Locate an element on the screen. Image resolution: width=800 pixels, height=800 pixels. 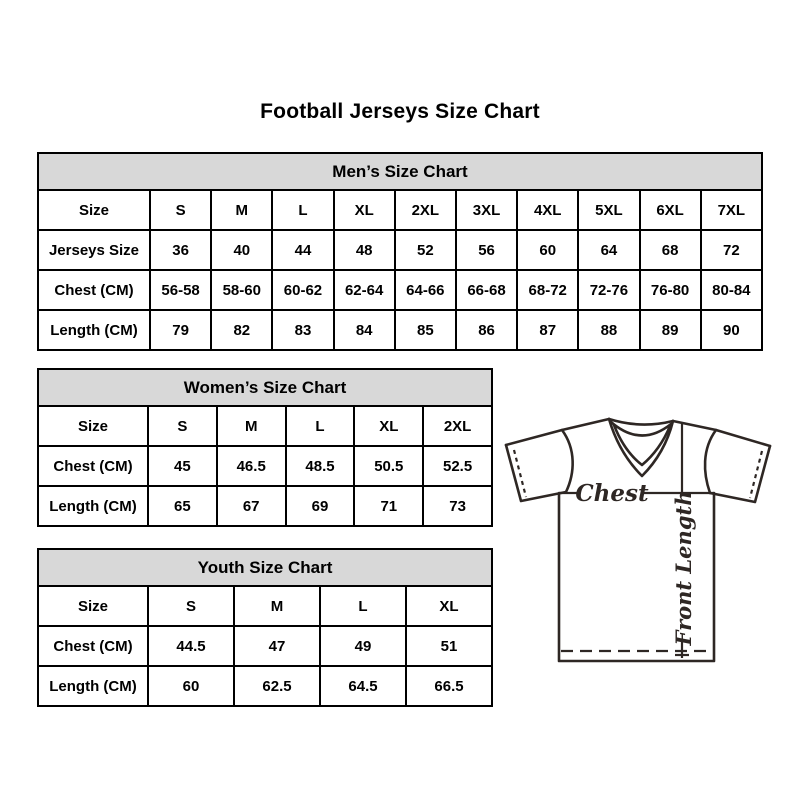
value-cell: 45 is located at coordinates (182, 466).